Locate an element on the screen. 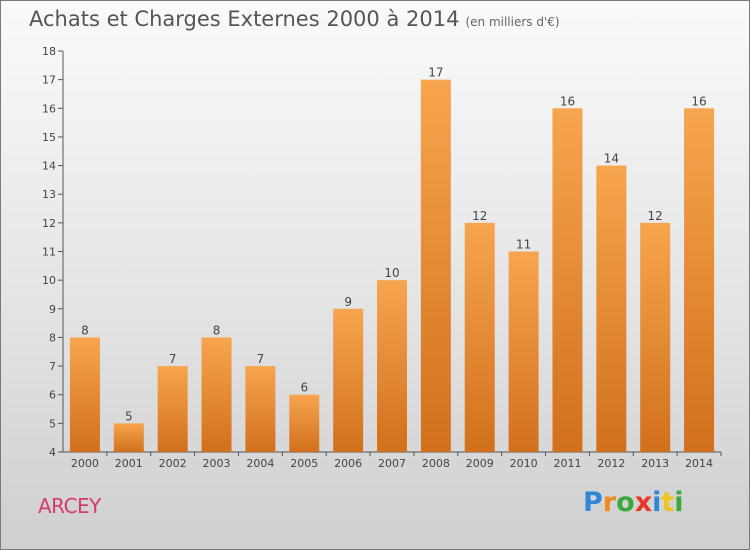 The width and height of the screenshot is (750, 550). y-tick-label: 8 is located at coordinates (52, 337).